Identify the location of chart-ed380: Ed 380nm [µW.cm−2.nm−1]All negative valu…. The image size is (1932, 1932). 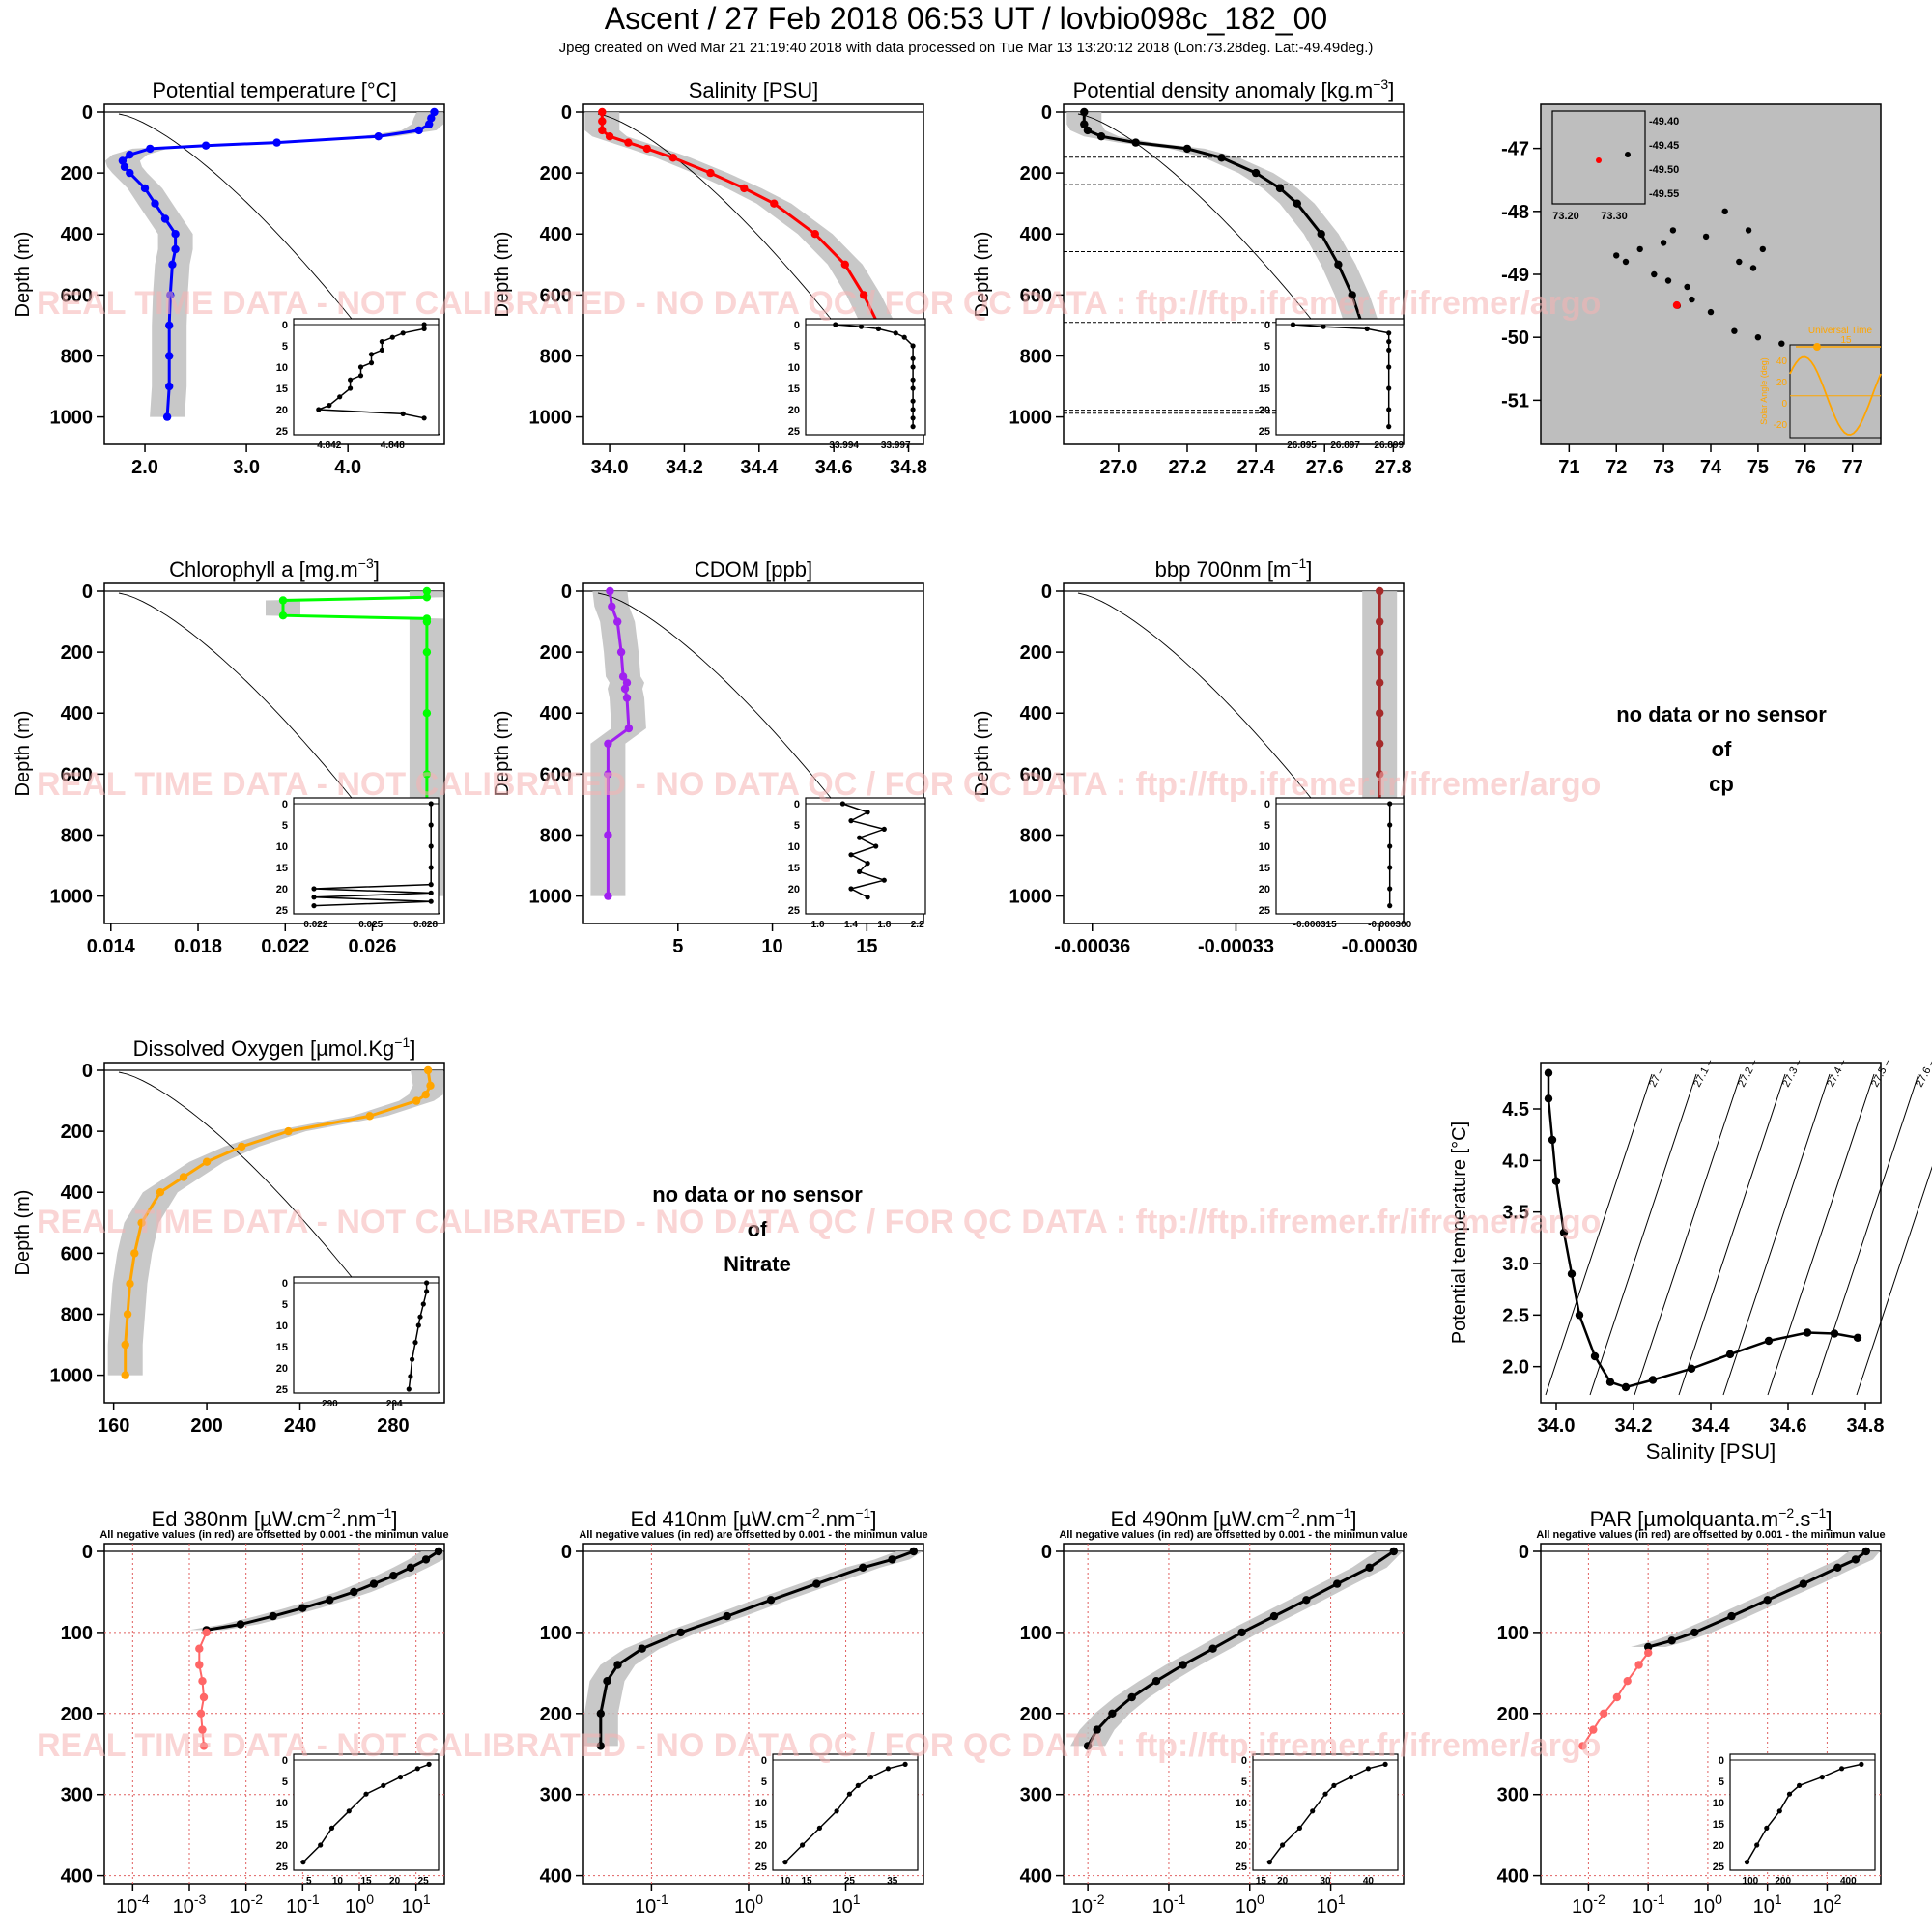
(255, 1711).